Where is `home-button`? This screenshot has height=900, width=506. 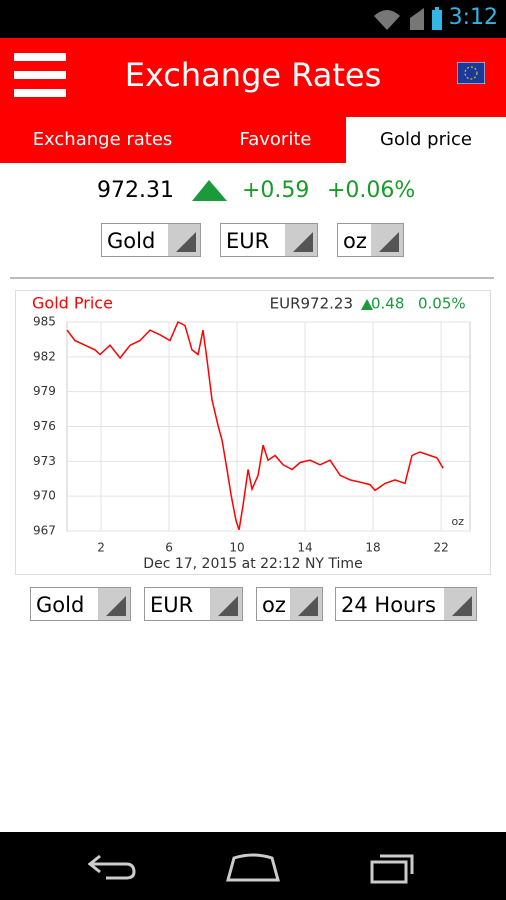
home-button is located at coordinates (253, 867).